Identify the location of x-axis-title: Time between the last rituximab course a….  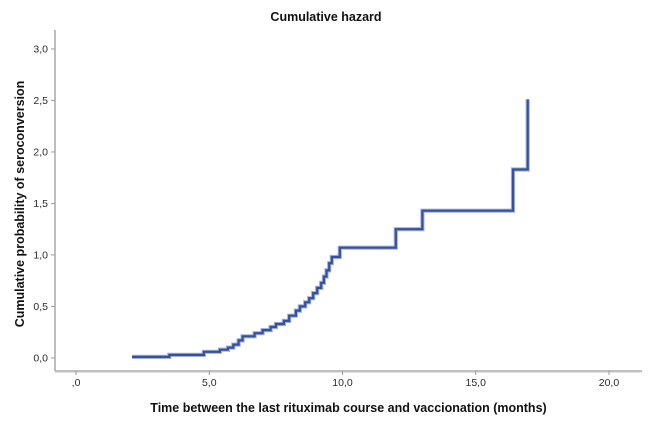
(348, 408).